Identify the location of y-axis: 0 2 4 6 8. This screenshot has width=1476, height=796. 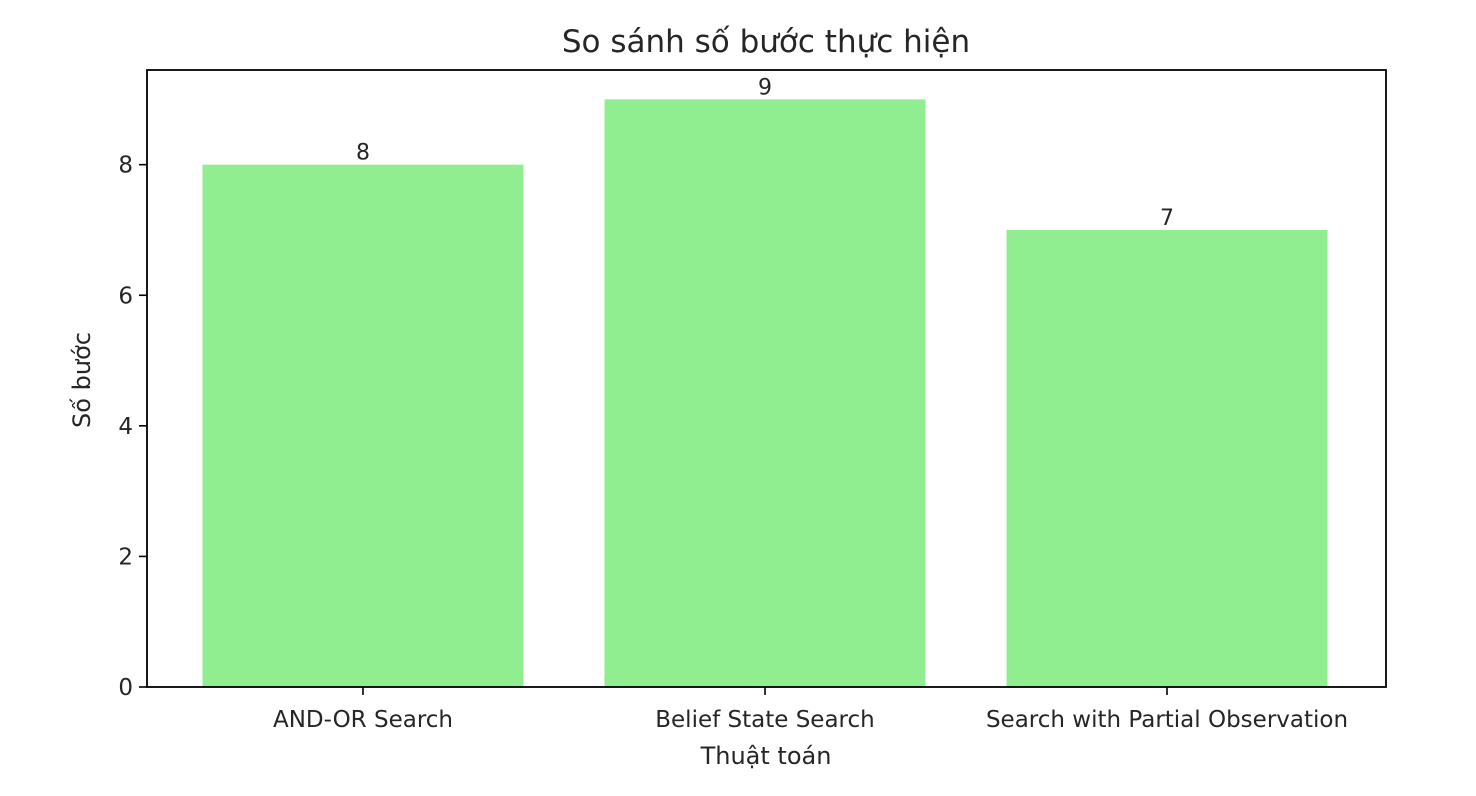
(132, 427).